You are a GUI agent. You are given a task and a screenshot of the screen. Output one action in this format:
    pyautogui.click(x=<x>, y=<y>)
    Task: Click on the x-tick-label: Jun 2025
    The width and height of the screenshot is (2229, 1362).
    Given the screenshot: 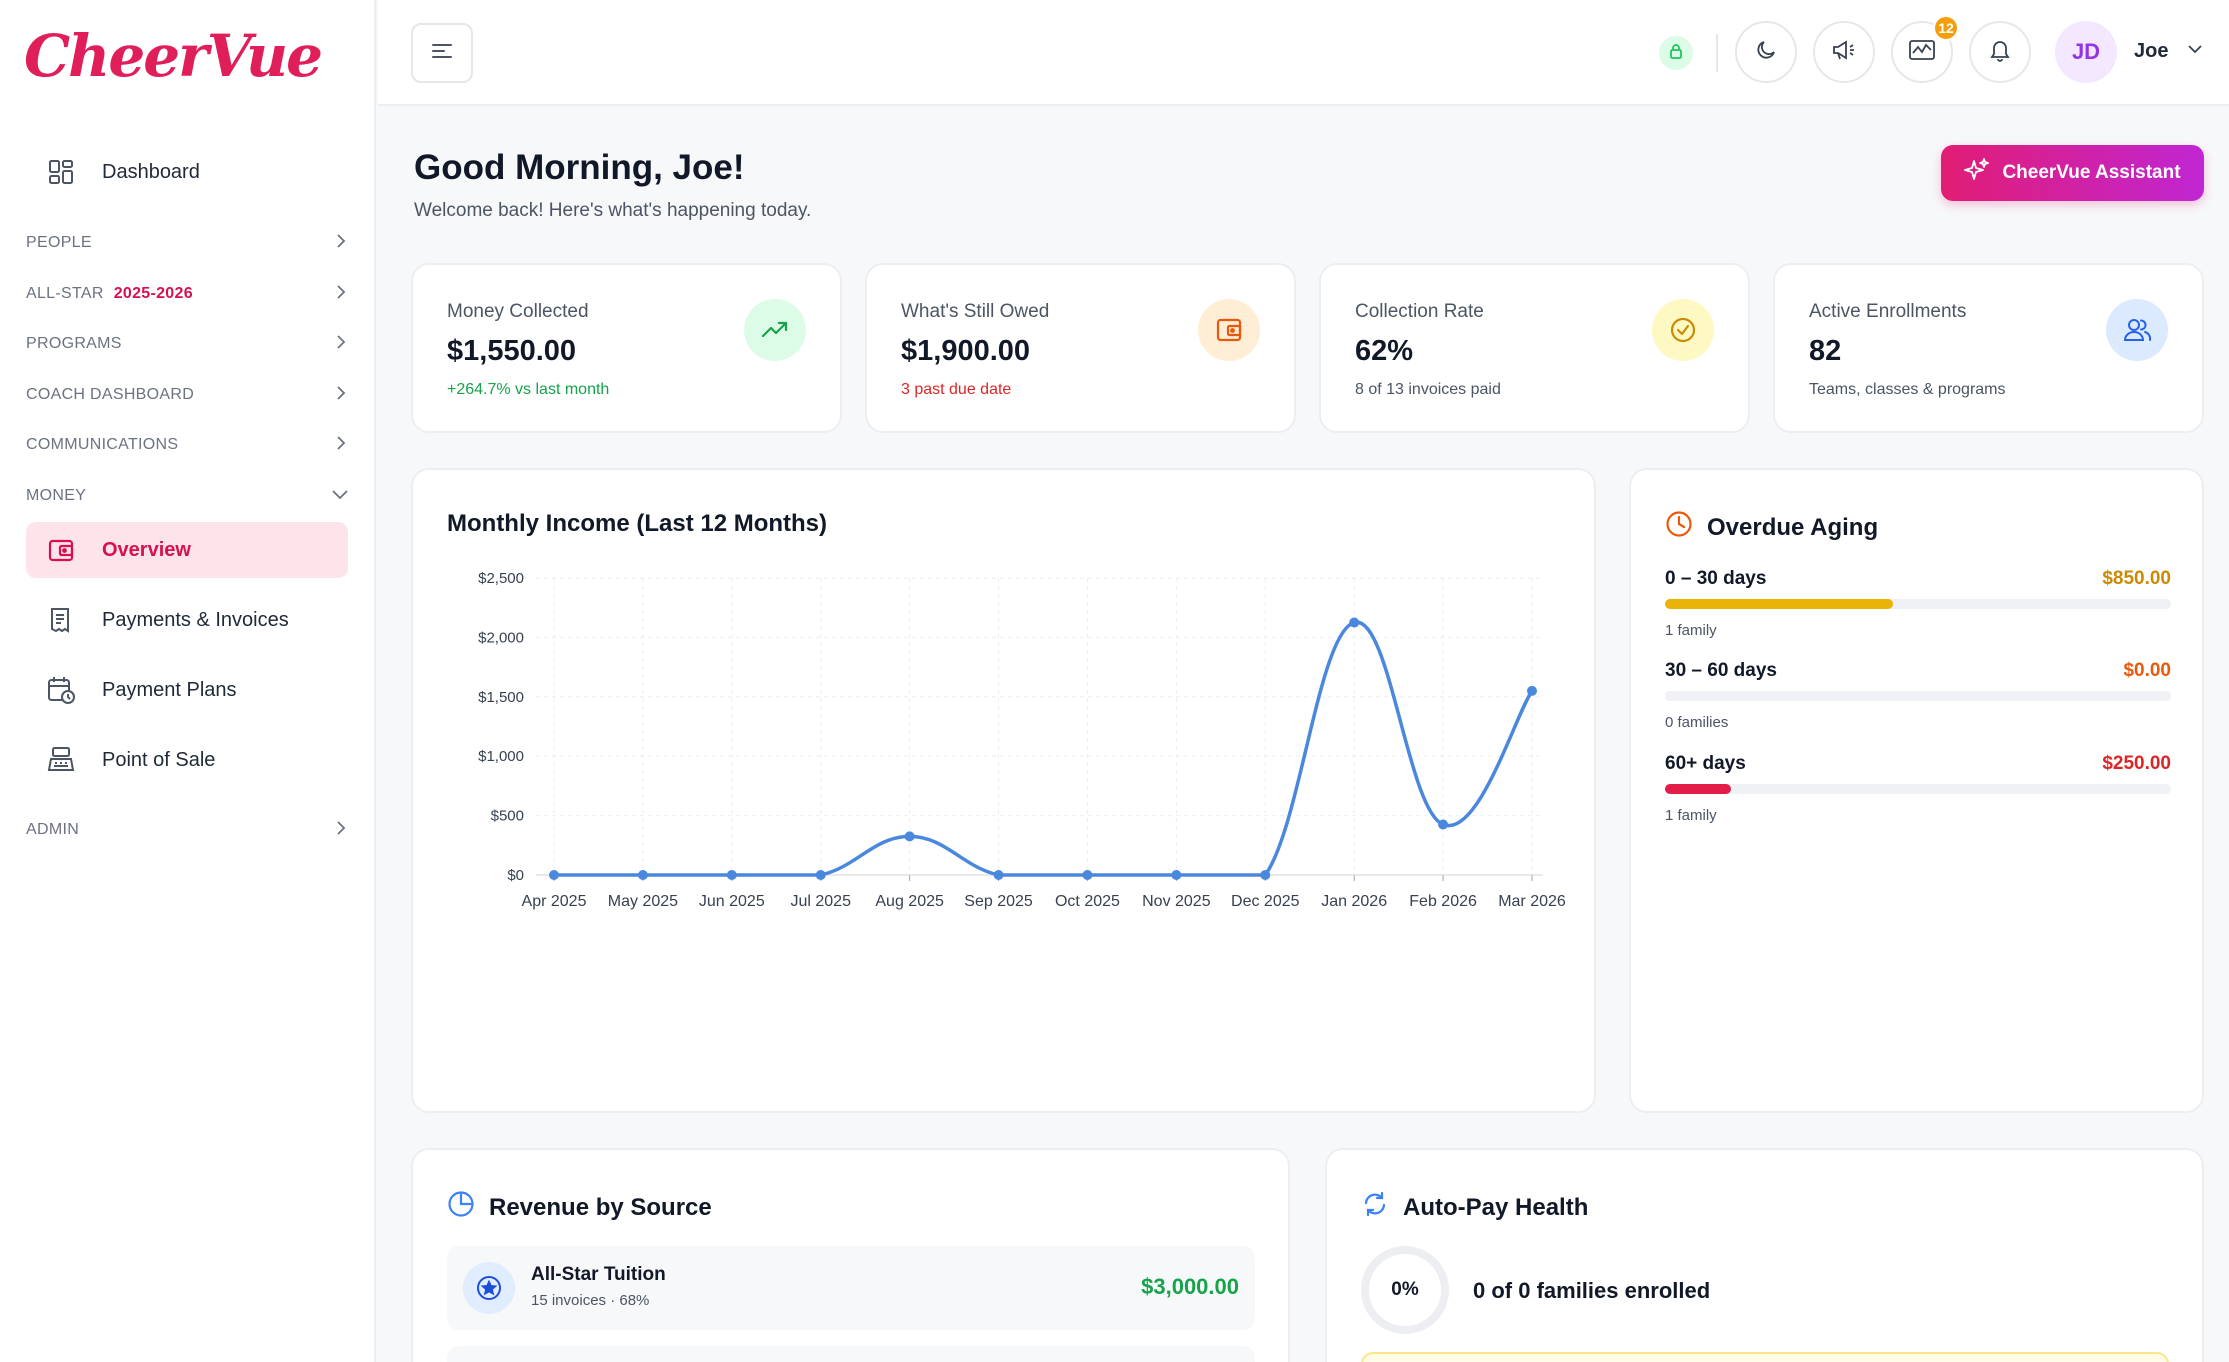 What is the action you would take?
    pyautogui.click(x=732, y=901)
    